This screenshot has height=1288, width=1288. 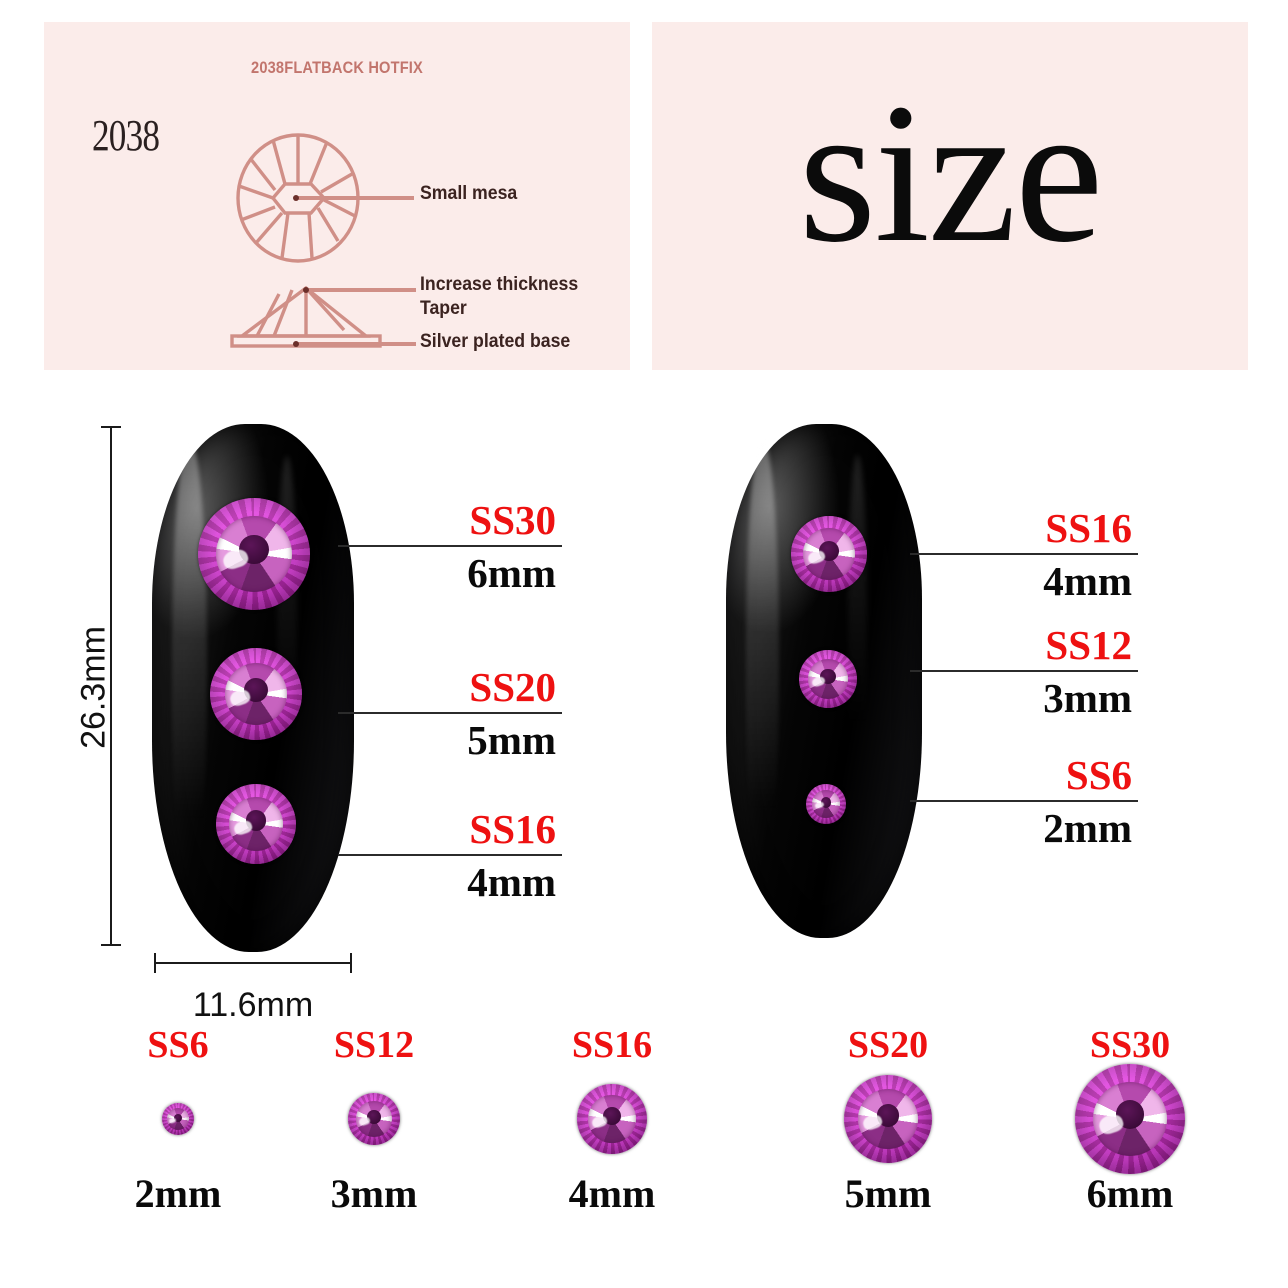 I want to click on spec-diagram-panel: 2038FLATBACK HOTFIX 2038, so click(x=337, y=196).